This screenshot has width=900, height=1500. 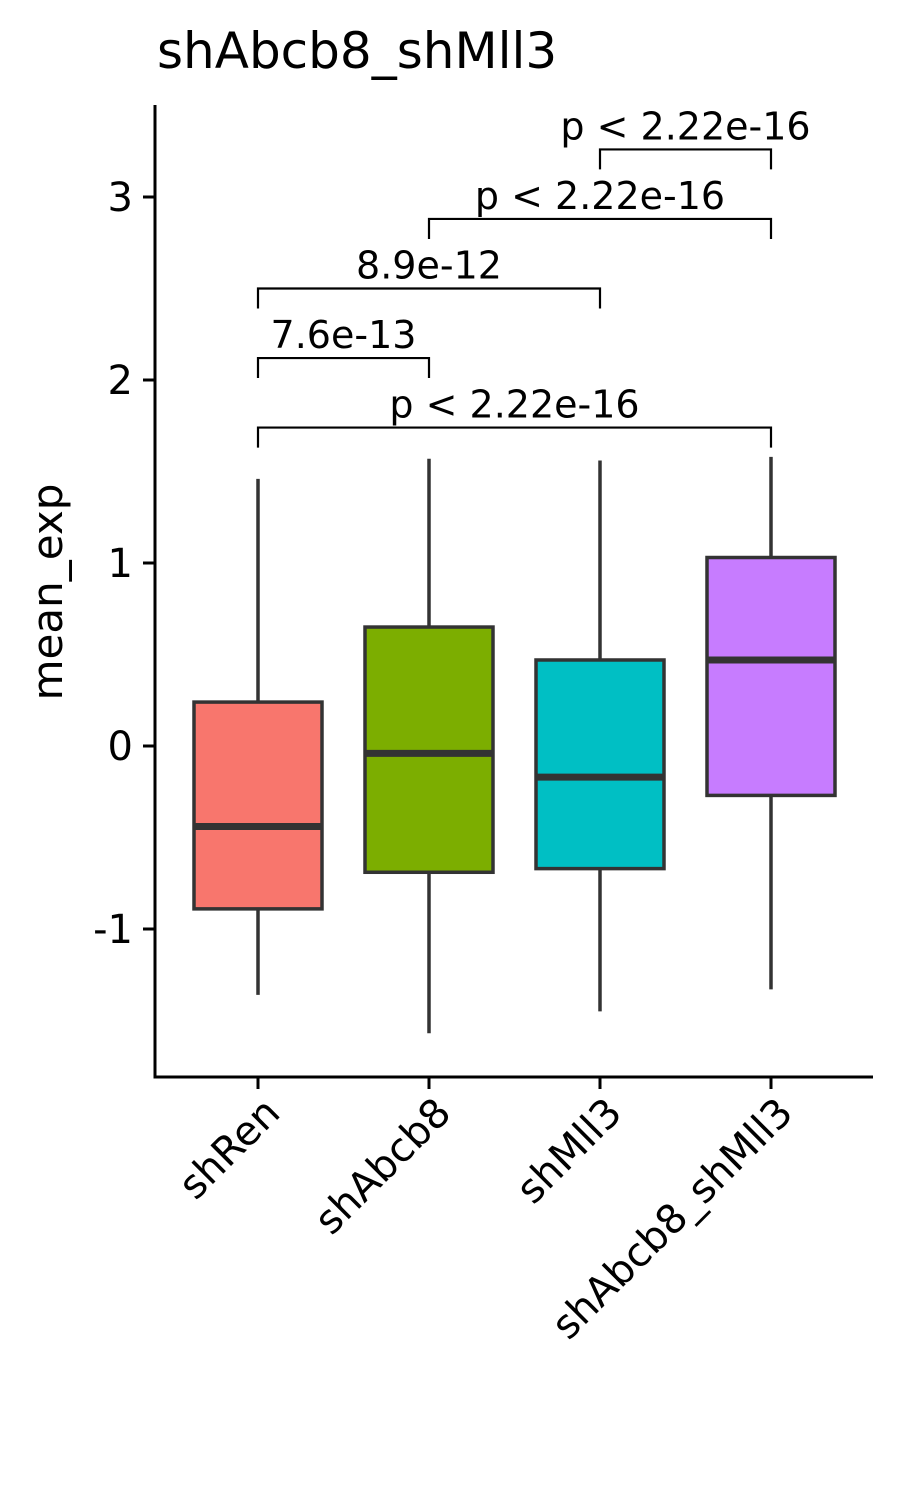 What do you see at coordinates (47, 592) in the screenshot?
I see `y-axis-label: mean_exp` at bounding box center [47, 592].